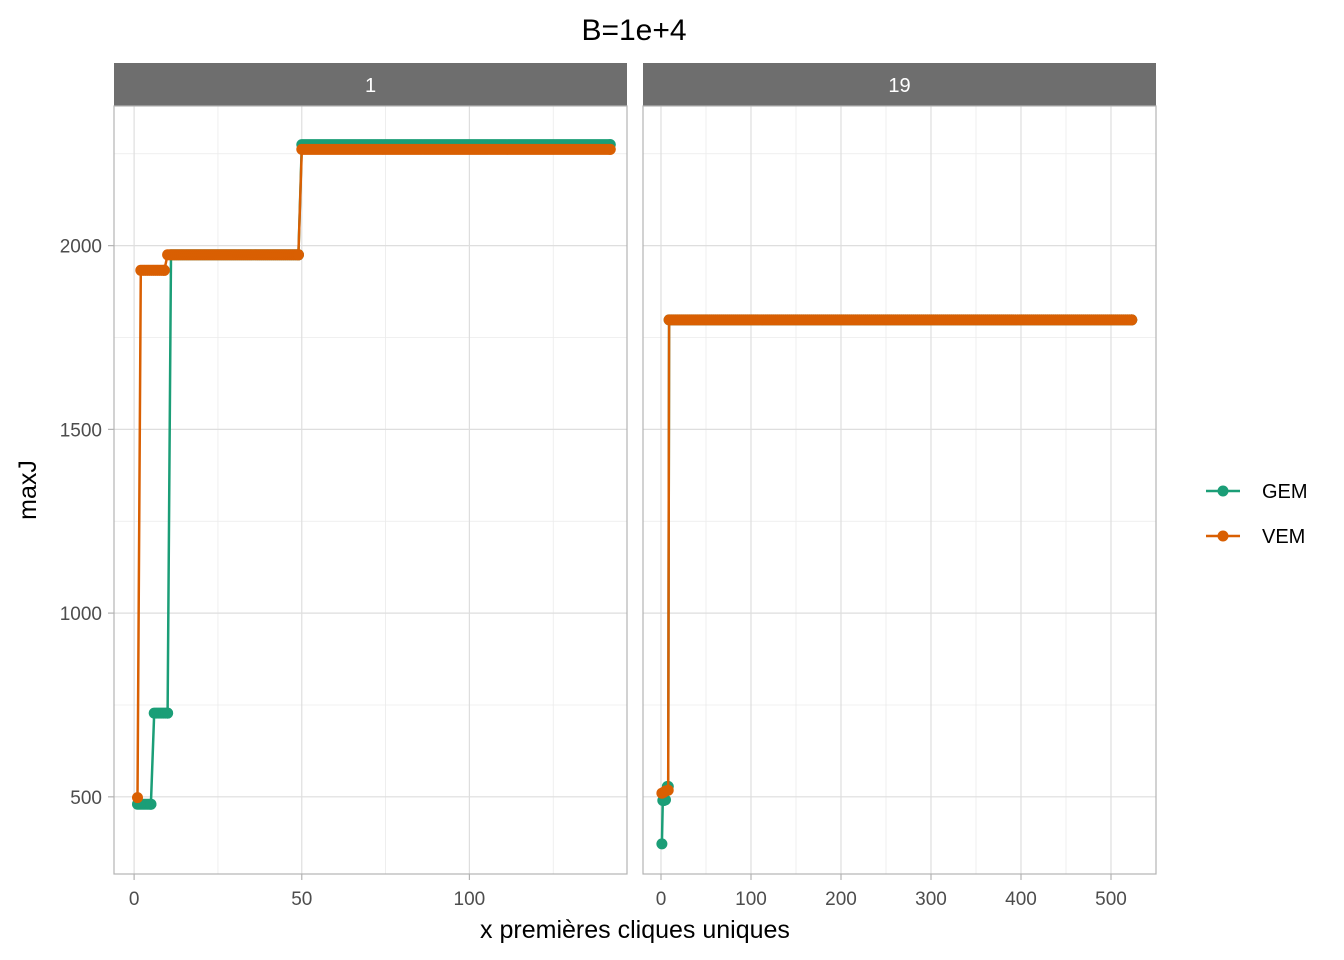 This screenshot has height=960, width=1344. I want to click on panel-19-strip, so click(899, 84).